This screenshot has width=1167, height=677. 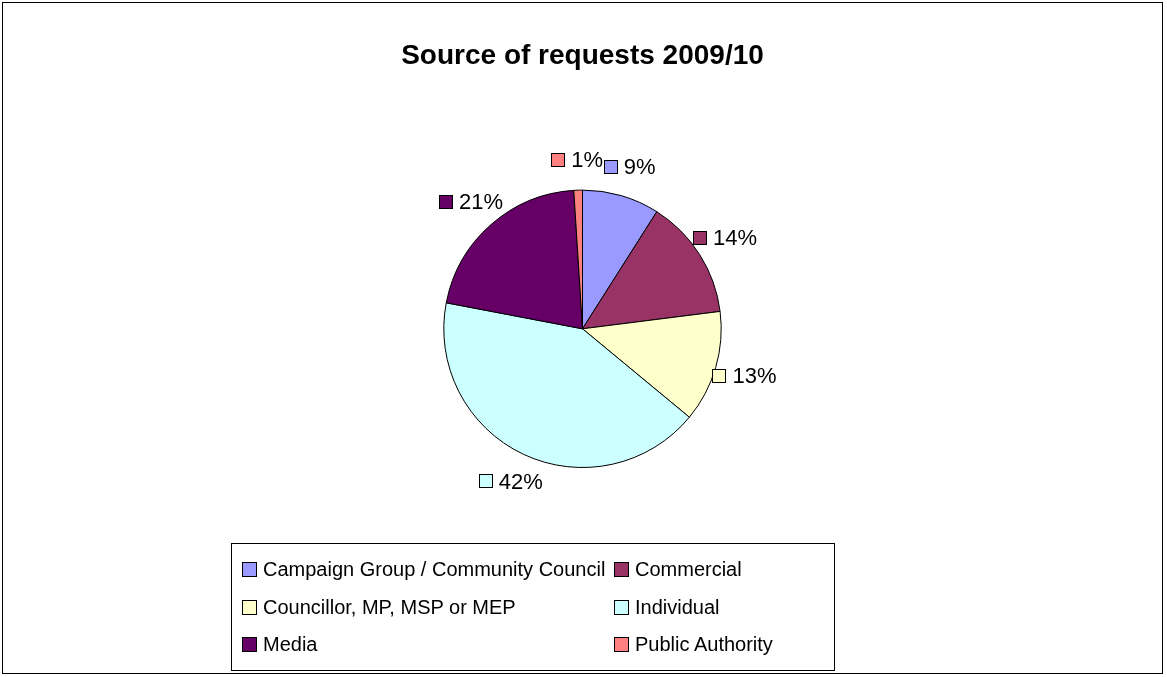 What do you see at coordinates (520, 481) in the screenshot?
I see `data-label: 42%` at bounding box center [520, 481].